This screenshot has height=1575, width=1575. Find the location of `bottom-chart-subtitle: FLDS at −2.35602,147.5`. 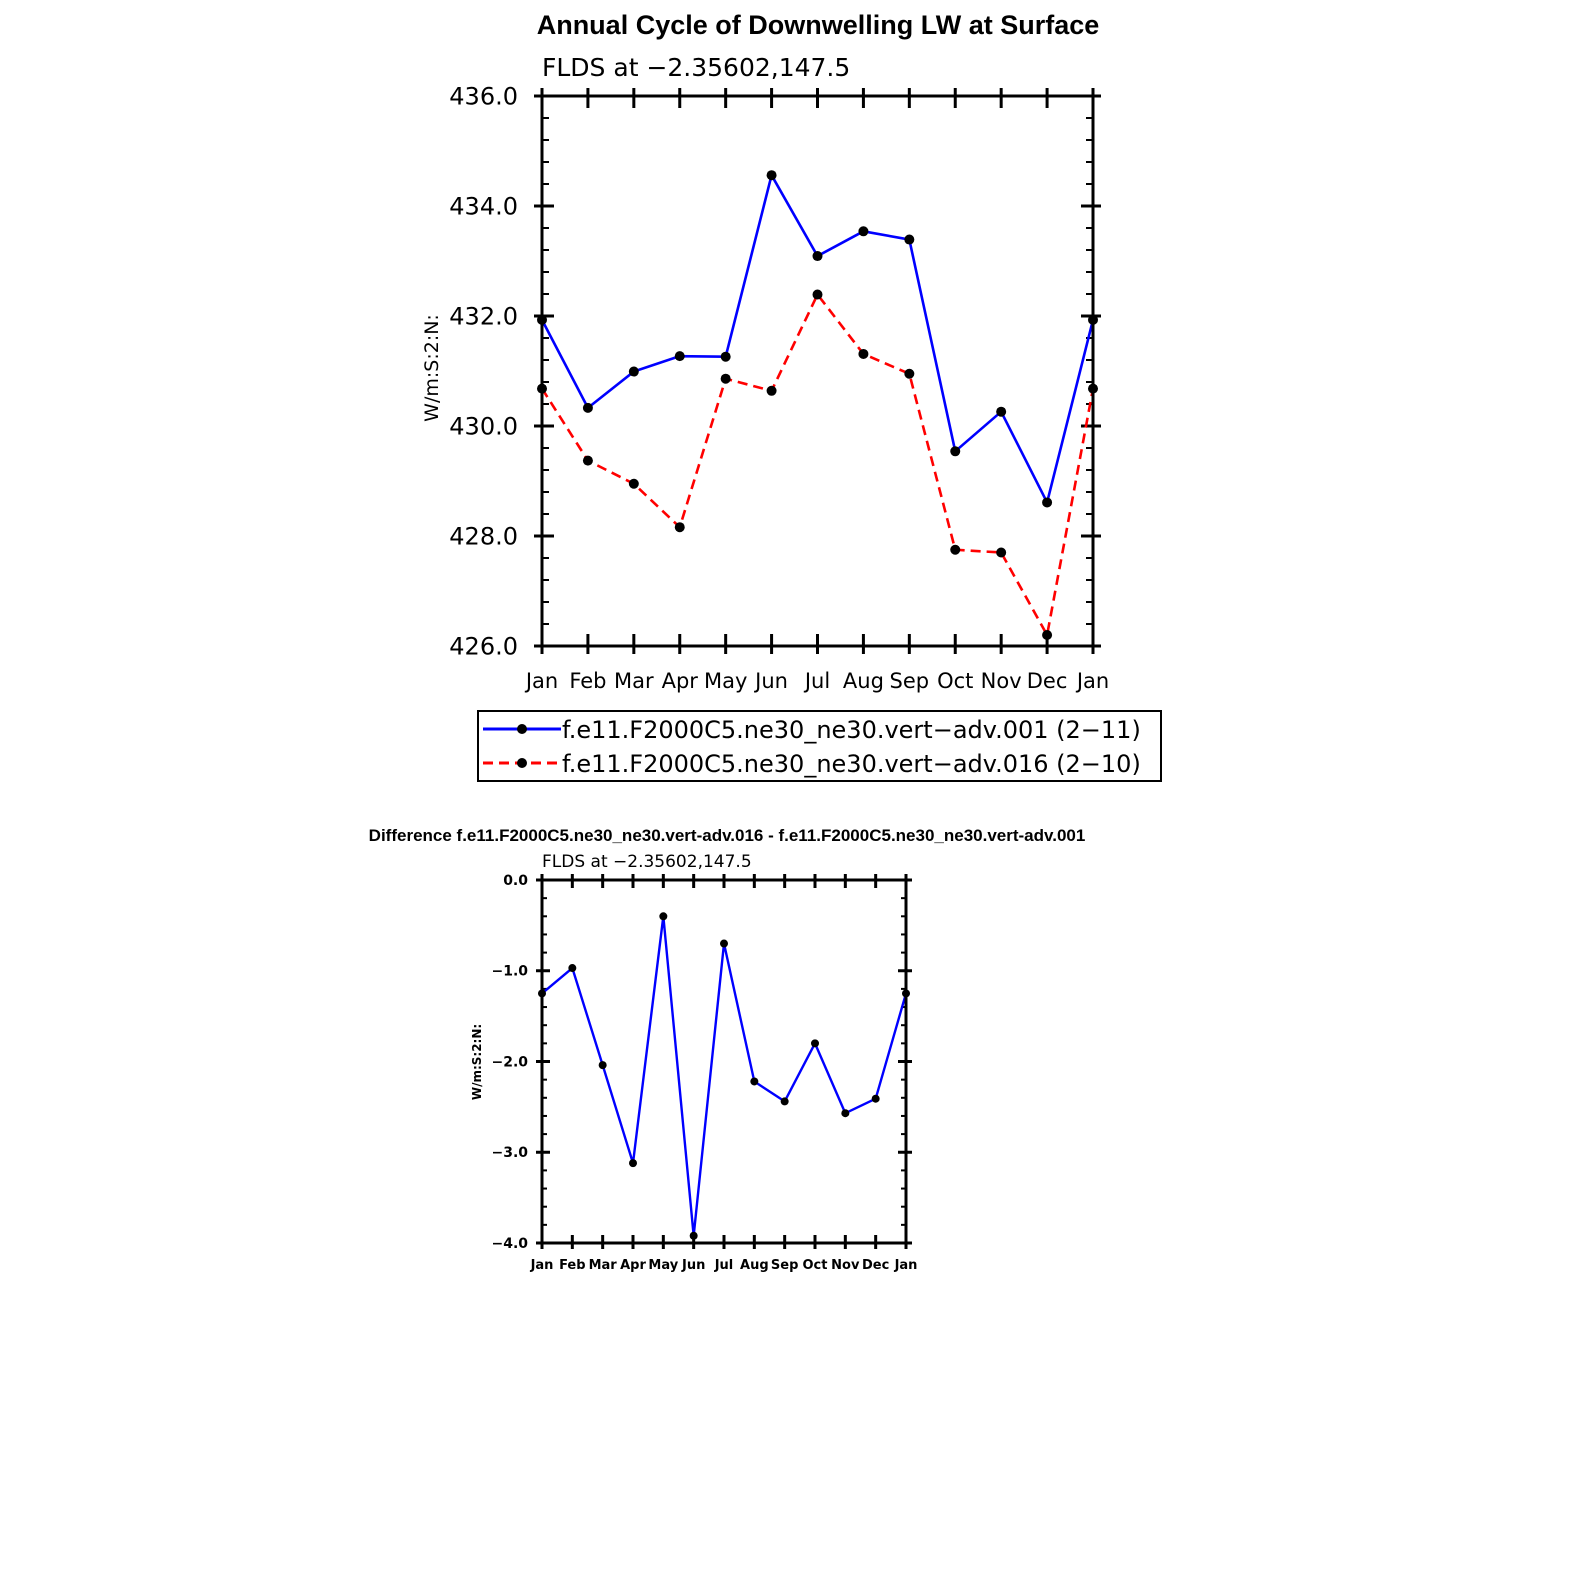

bottom-chart-subtitle: FLDS at −2.35602,147.5 is located at coordinates (647, 862).